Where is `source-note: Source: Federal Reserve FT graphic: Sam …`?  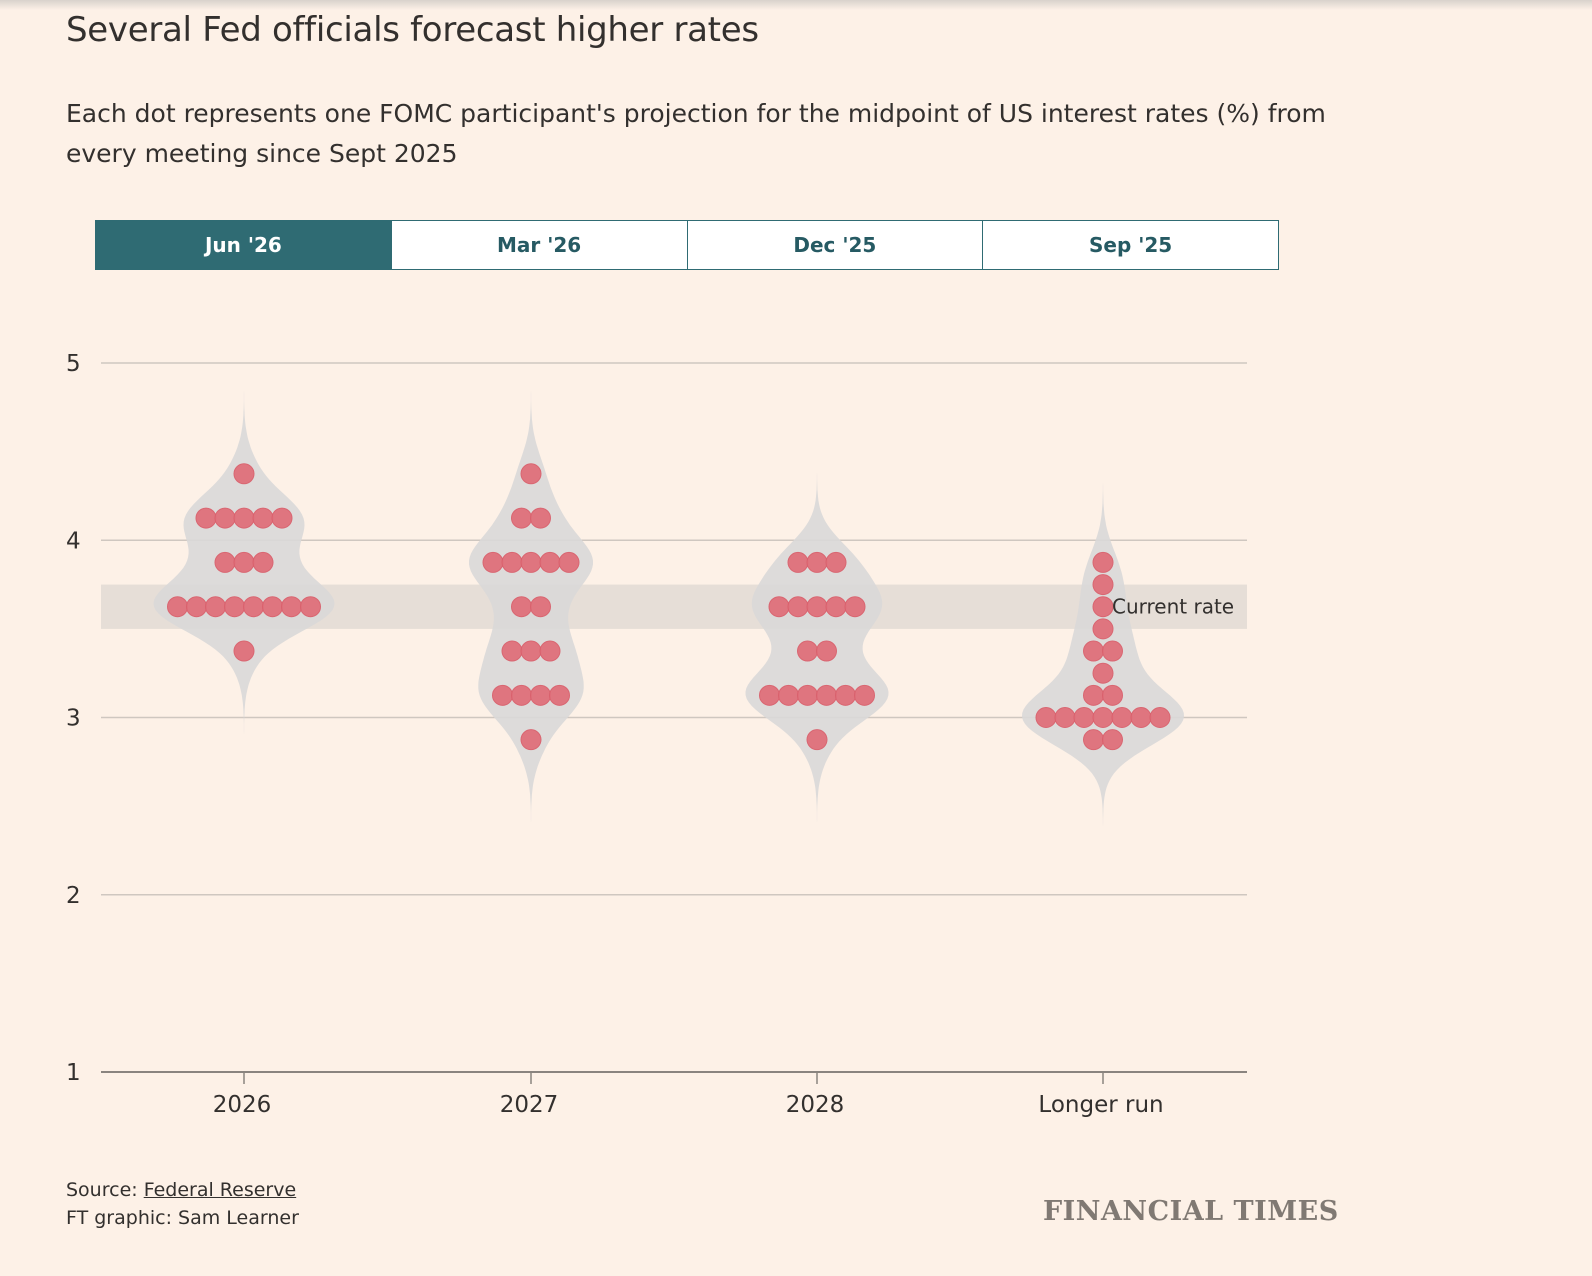
source-note: Source: Federal Reserve FT graphic: Sam … is located at coordinates (182, 1204).